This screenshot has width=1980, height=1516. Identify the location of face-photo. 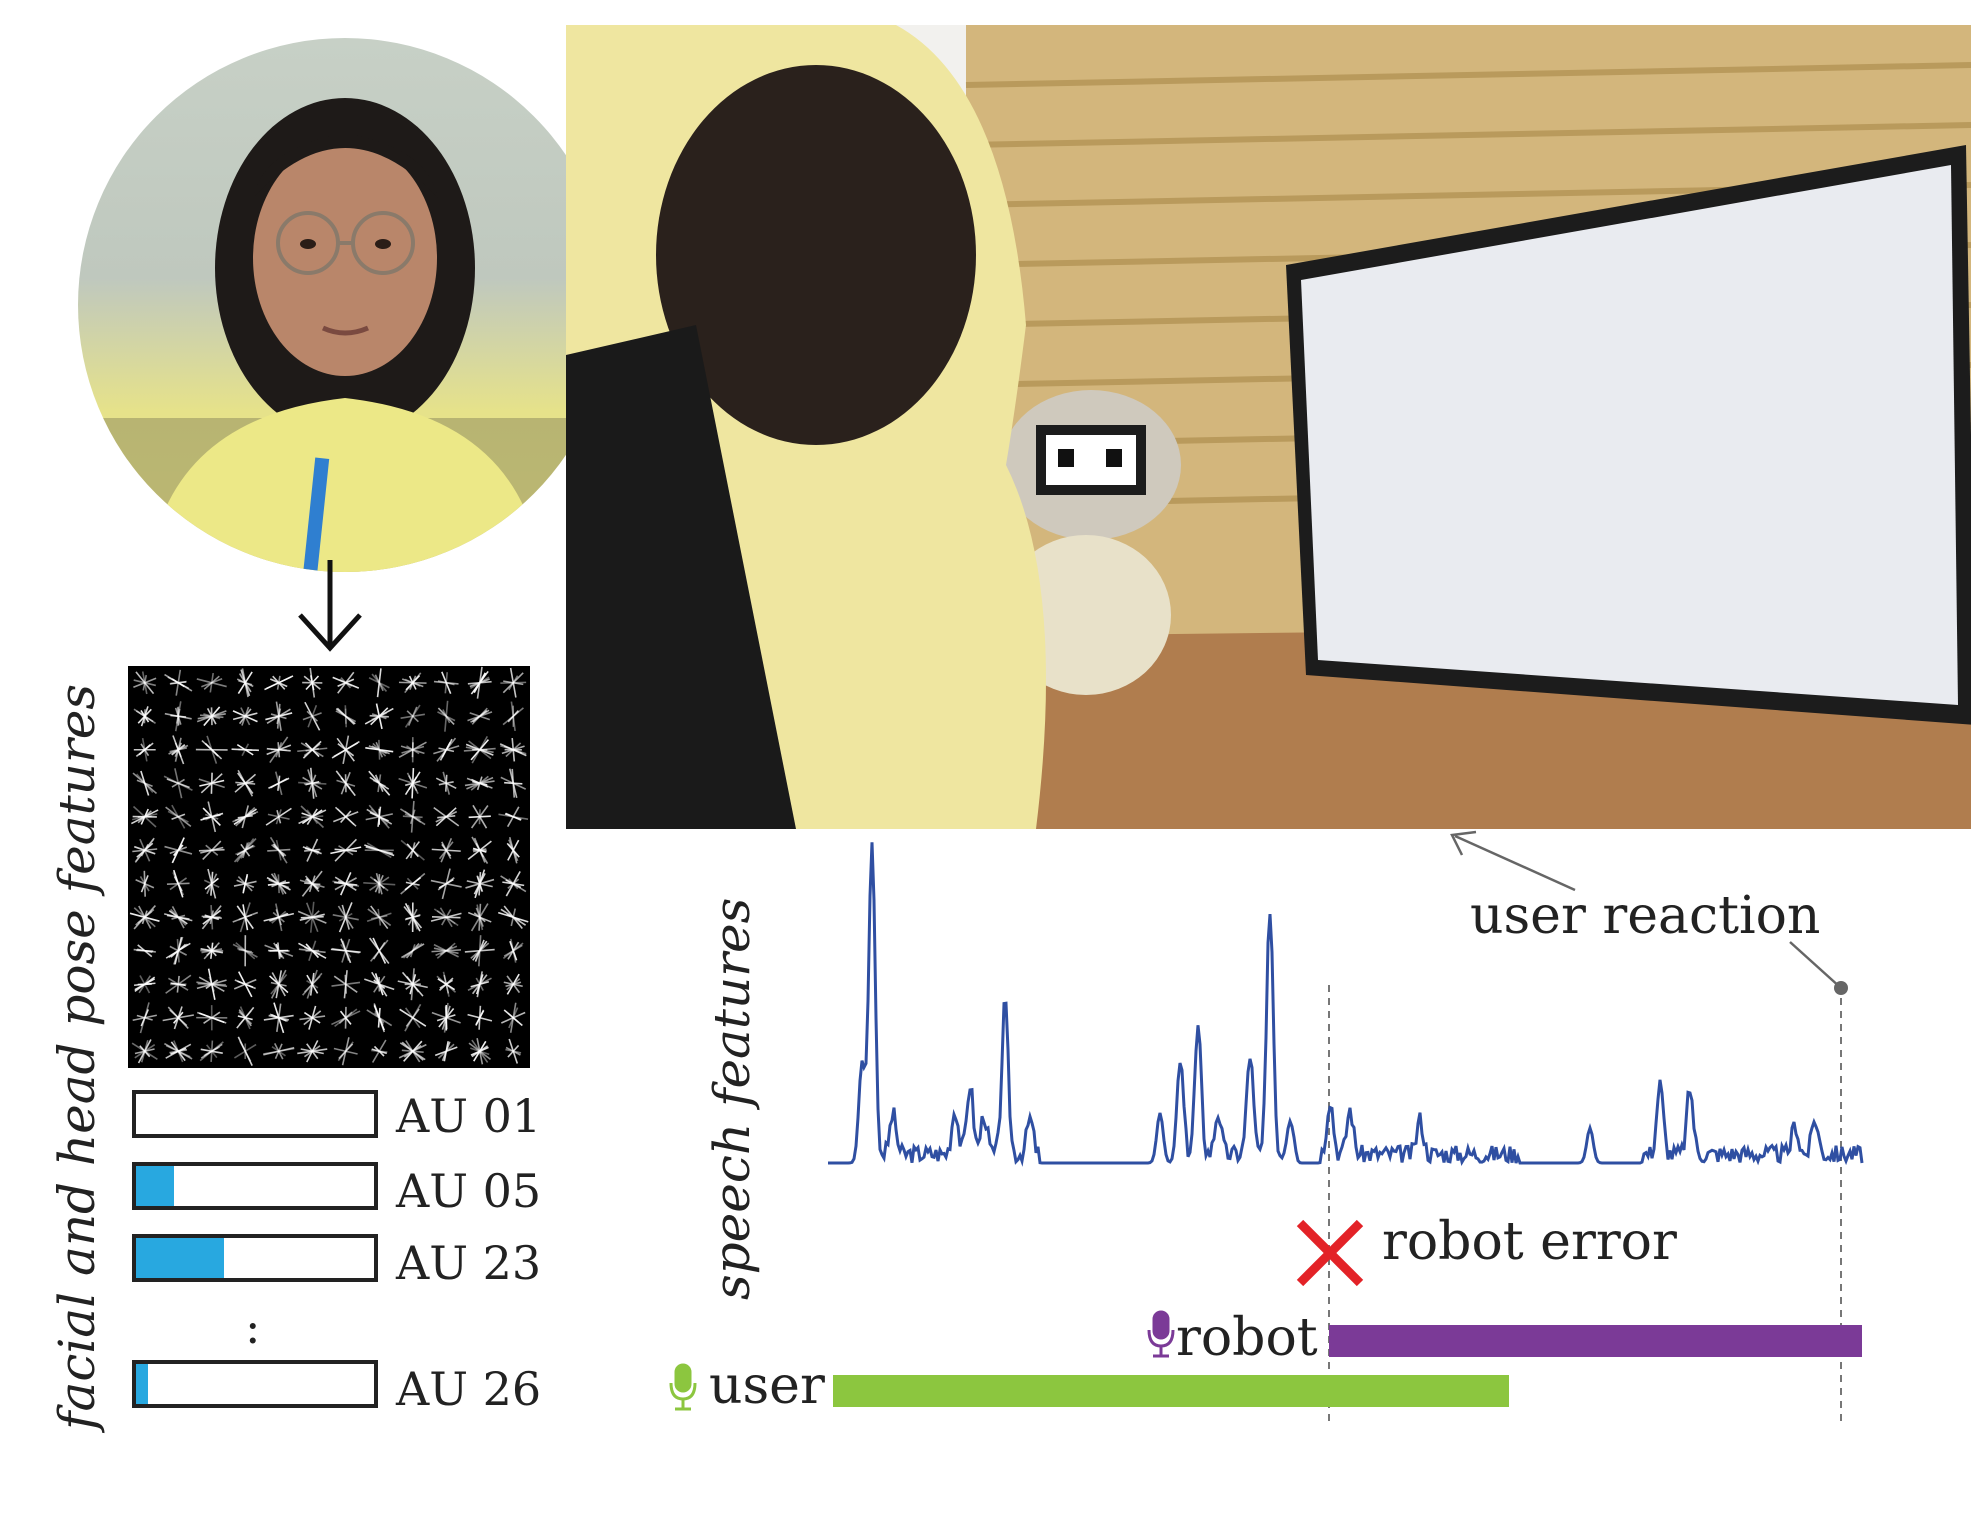
(345, 305).